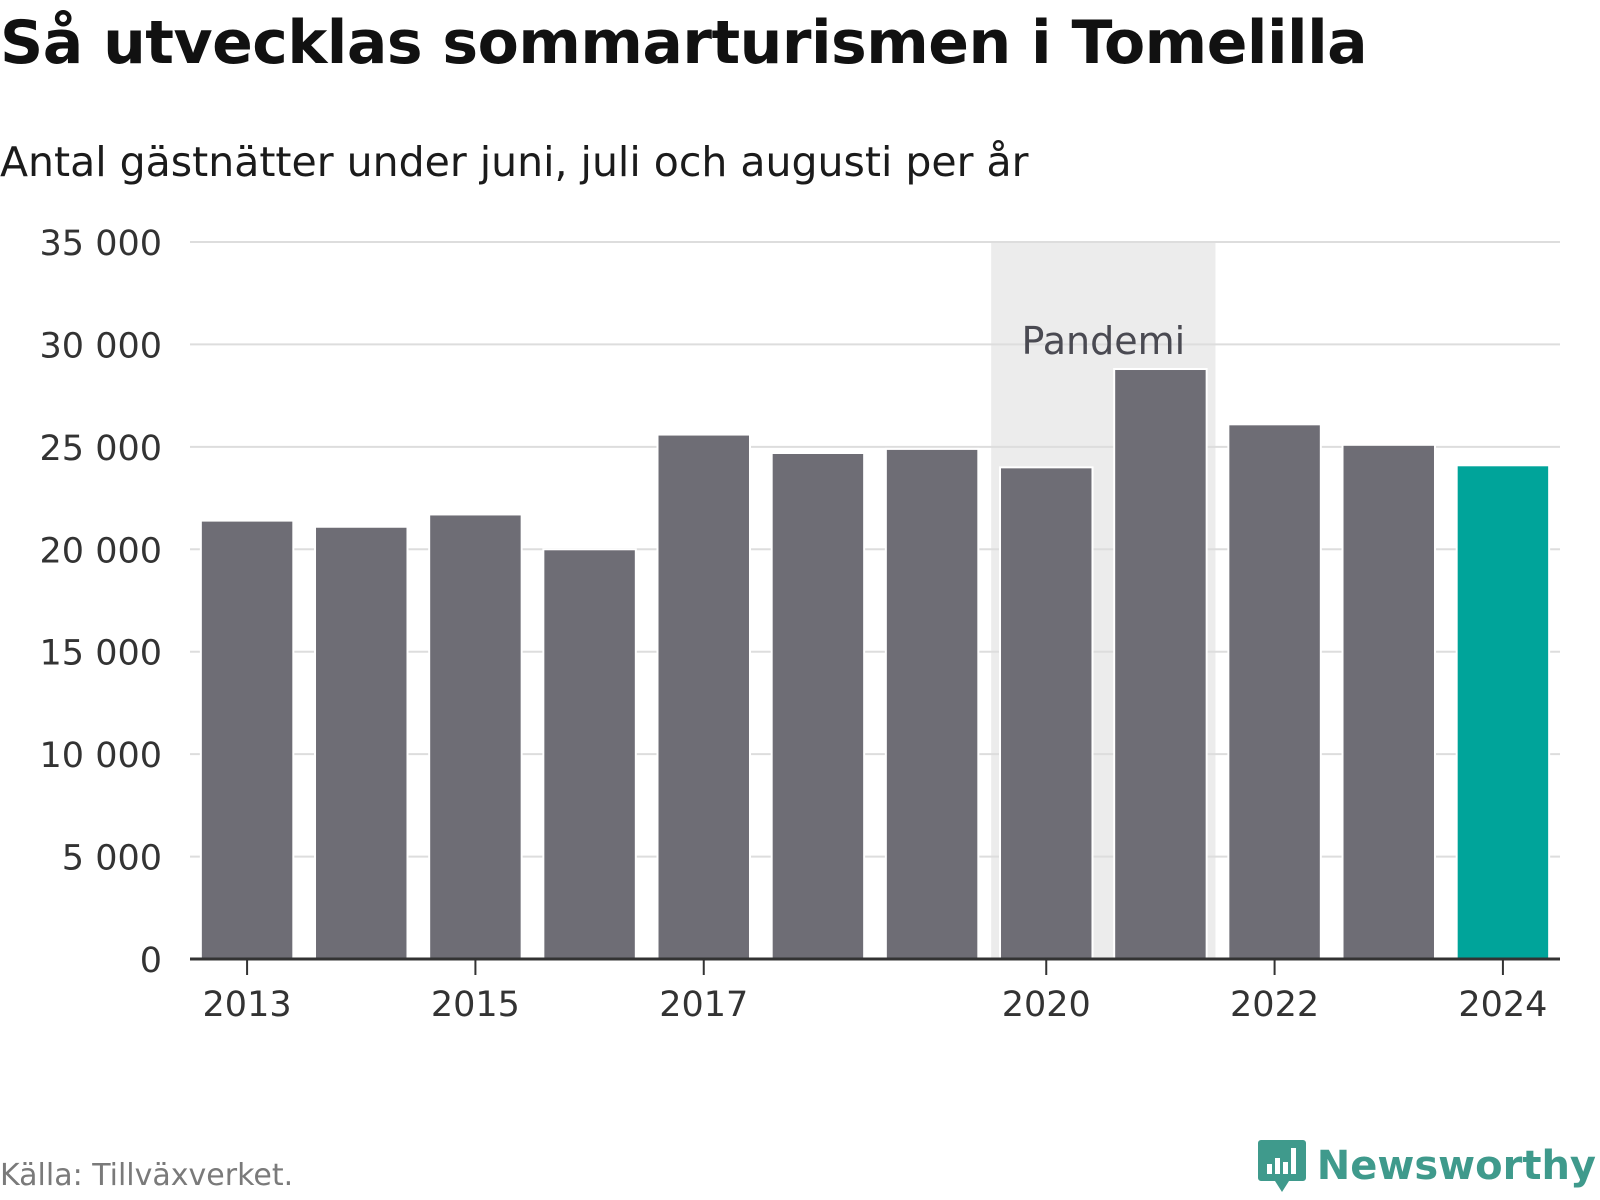 The height and width of the screenshot is (1200, 1600). Describe the element at coordinates (101, 551) in the screenshot. I see `y-tick-label: 20 000` at that location.